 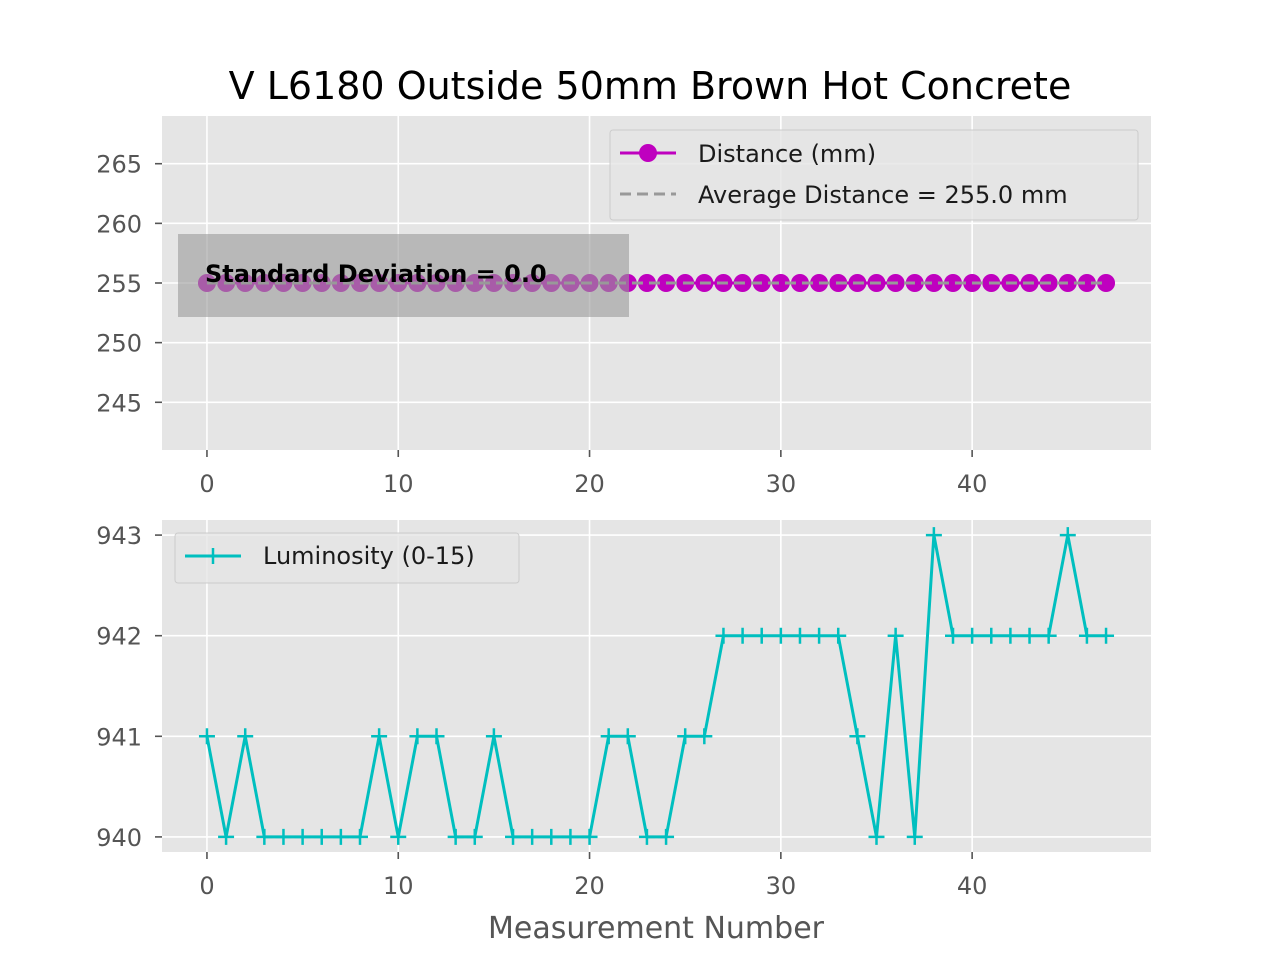 What do you see at coordinates (119, 737) in the screenshot?
I see `y-tick-label: 941` at bounding box center [119, 737].